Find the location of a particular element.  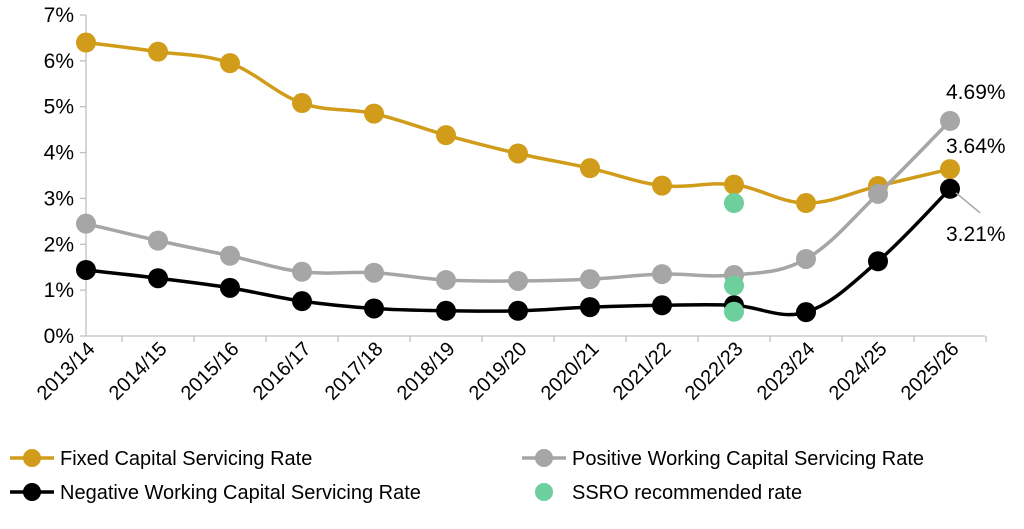

y-tick-label: 6% is located at coordinates (59, 61).